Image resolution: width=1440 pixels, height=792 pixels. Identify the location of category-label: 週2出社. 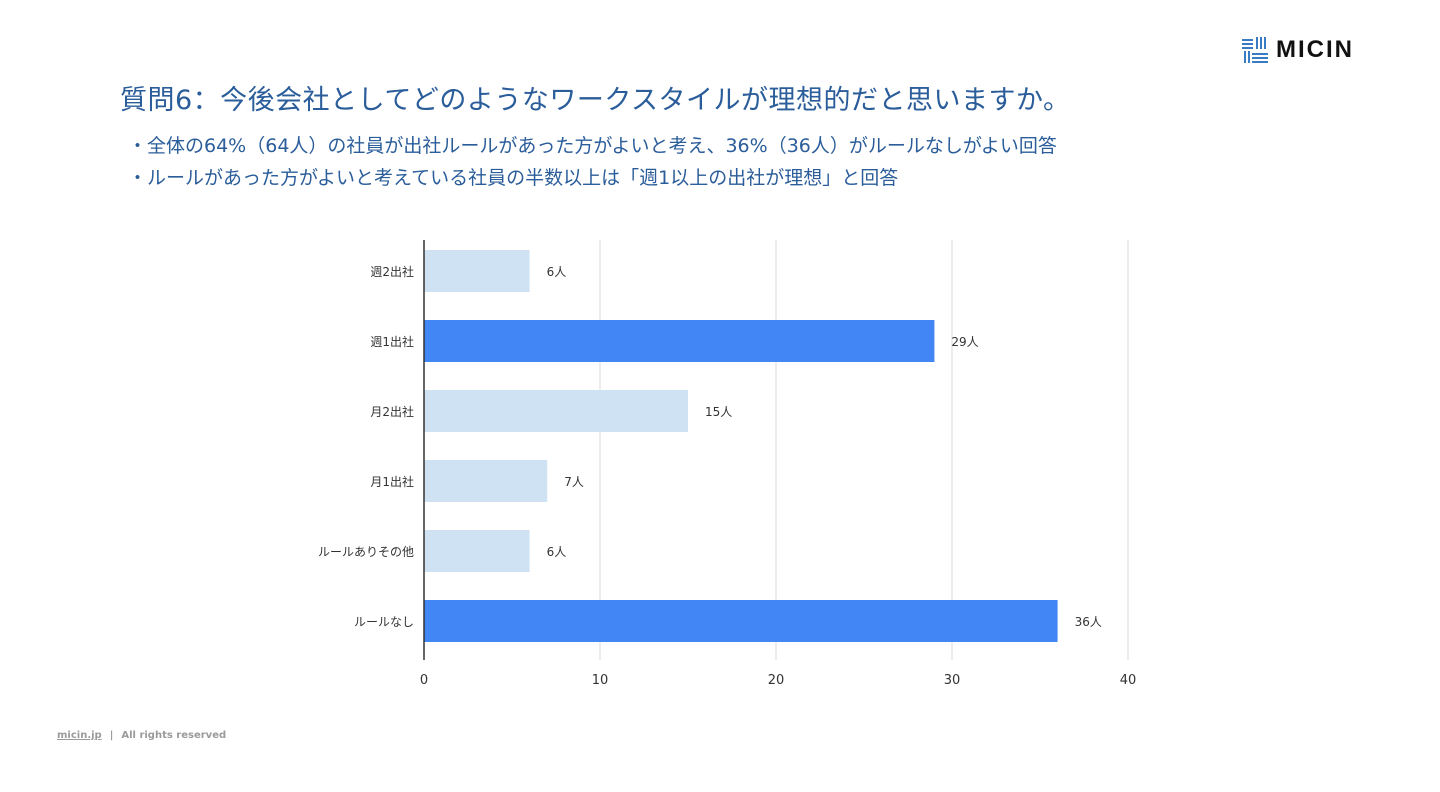
(392, 271).